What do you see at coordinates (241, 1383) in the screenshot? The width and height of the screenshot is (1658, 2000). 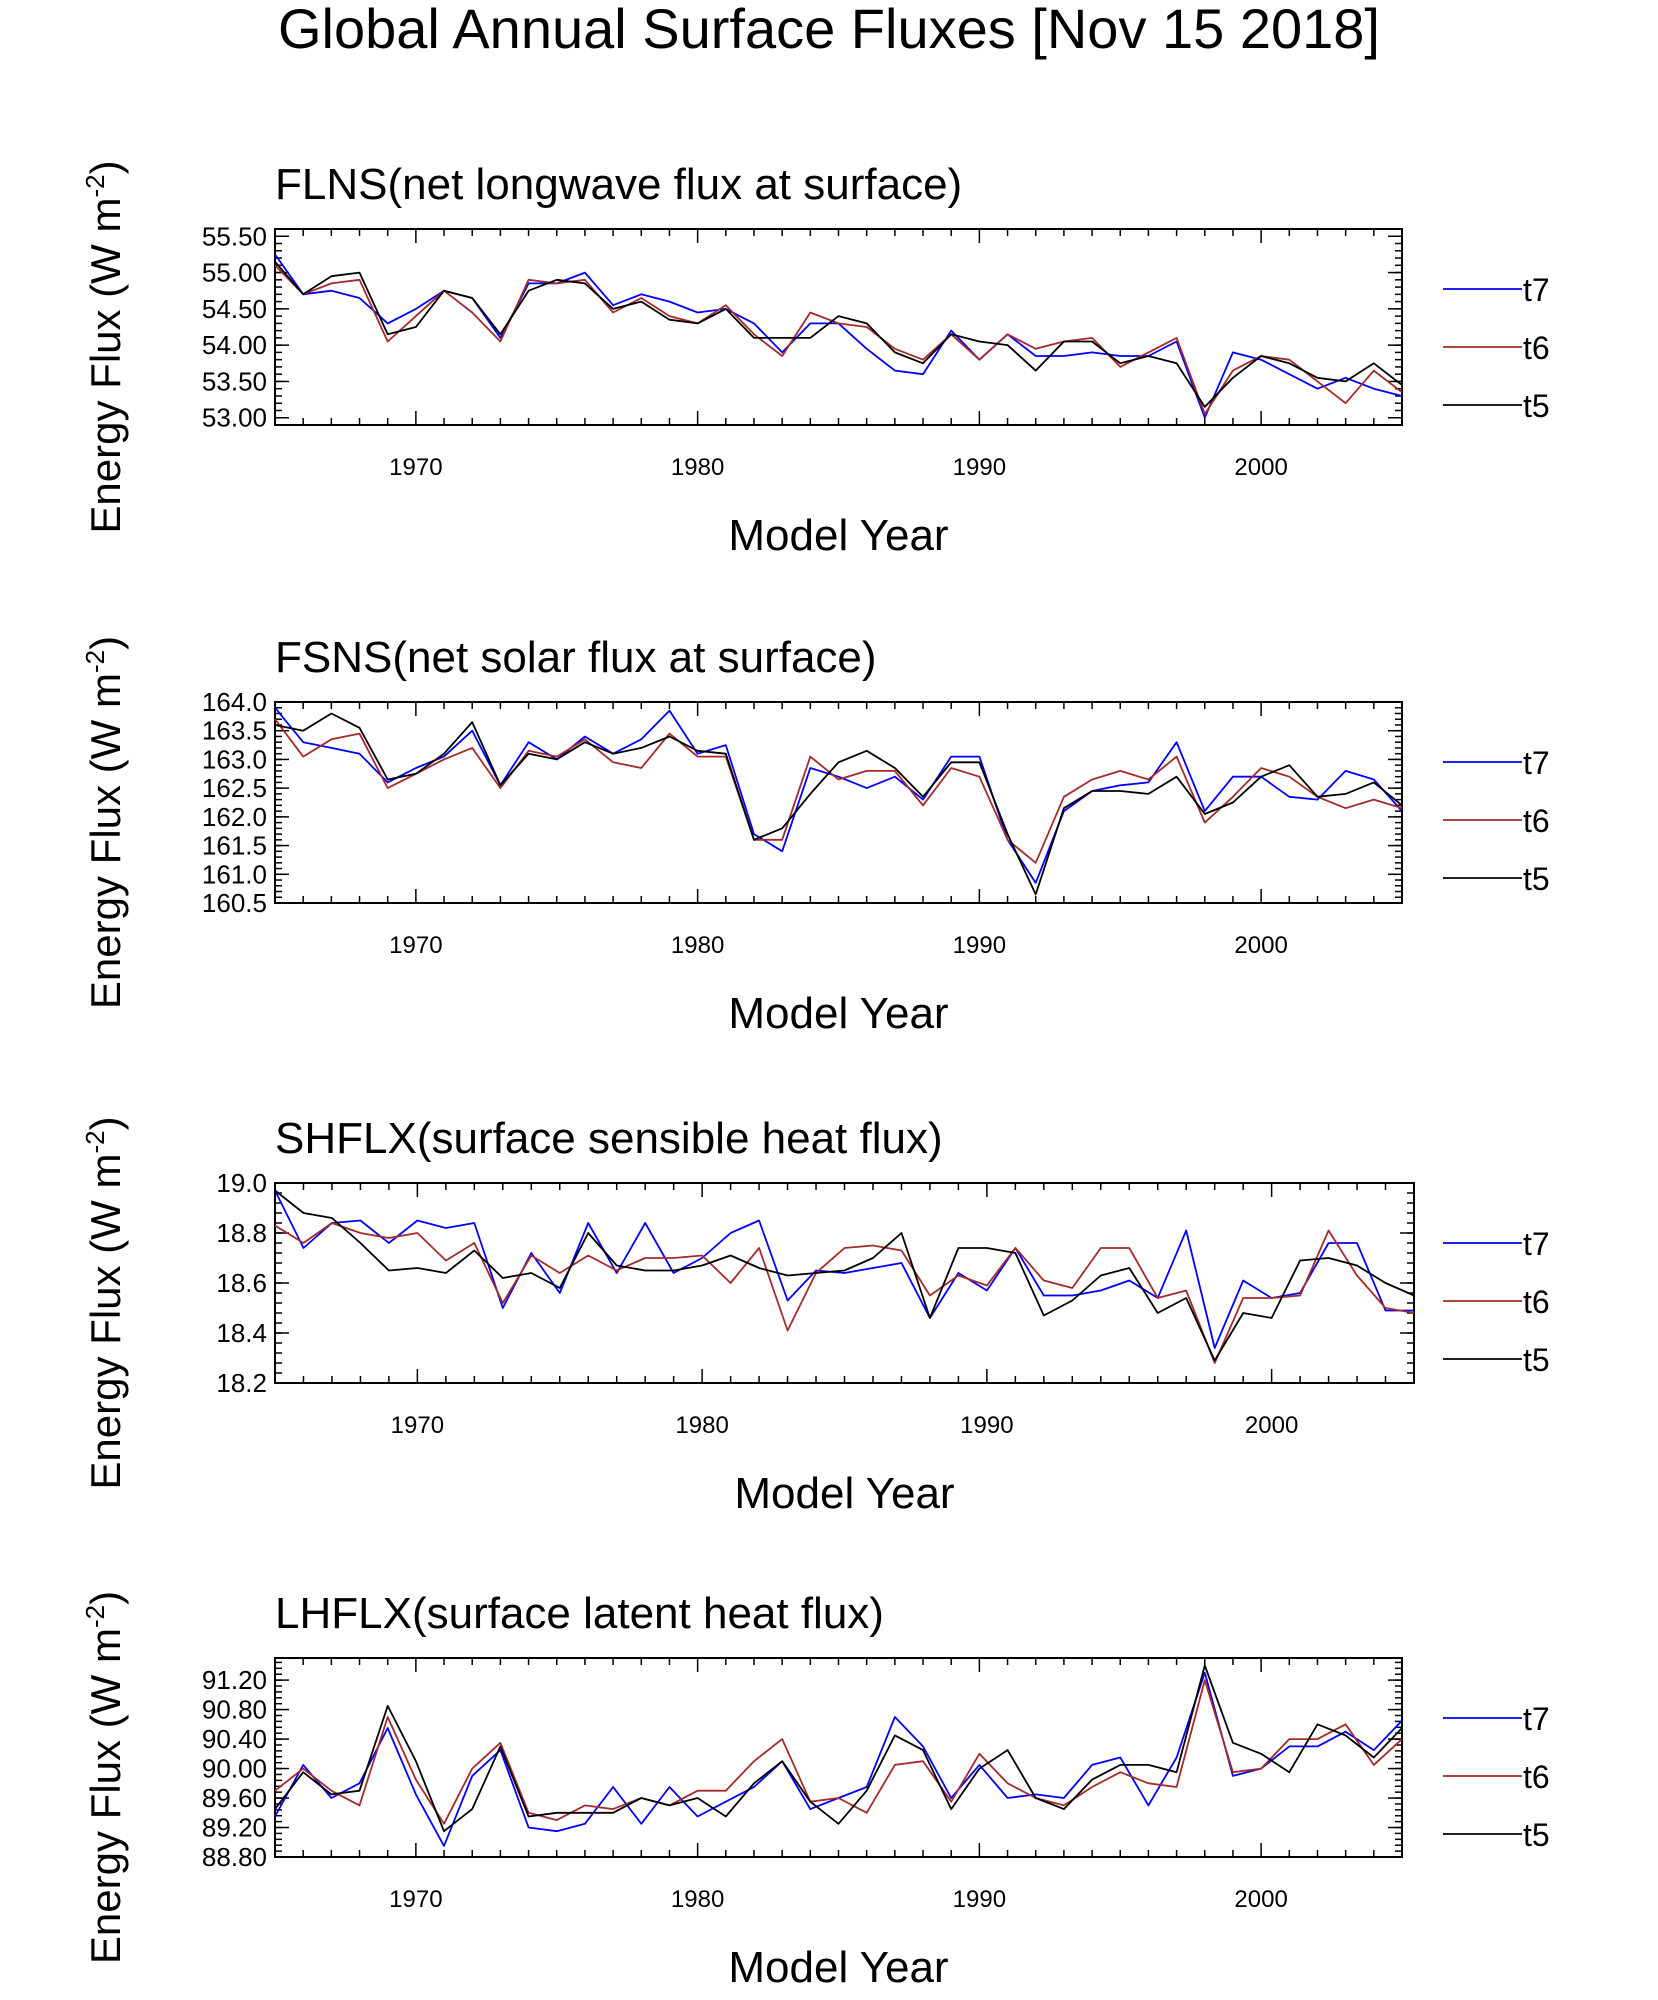 I see `y-tick-label: 18.2` at bounding box center [241, 1383].